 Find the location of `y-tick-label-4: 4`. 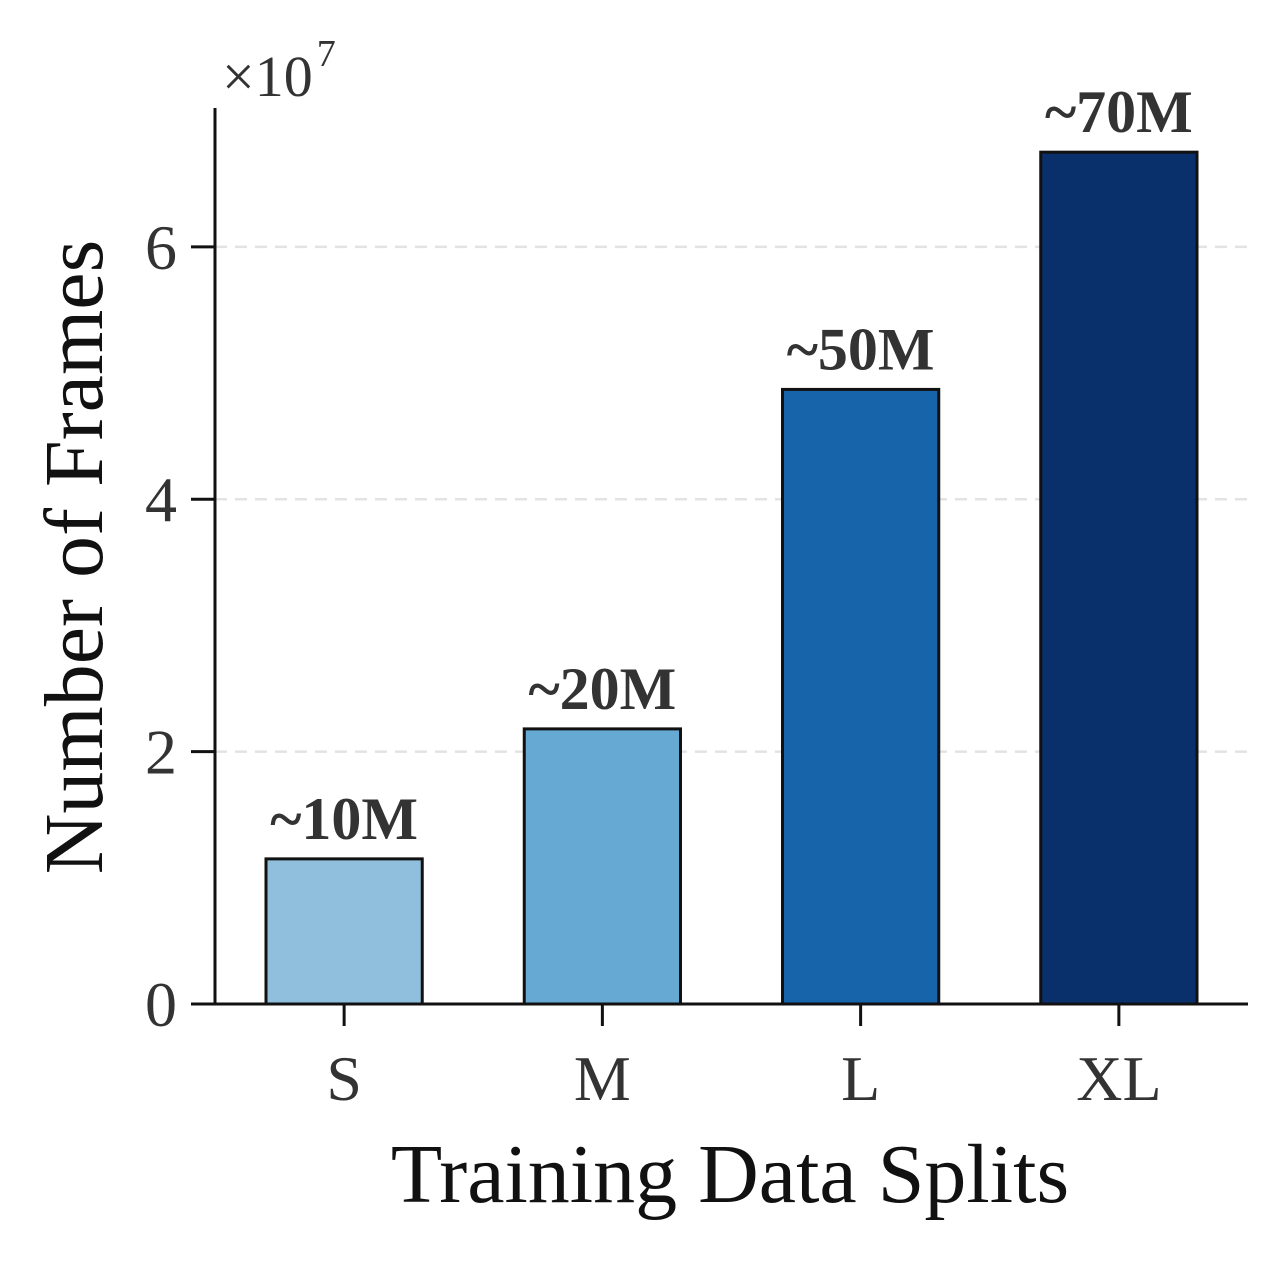

y-tick-label-4: 4 is located at coordinates (161, 499).